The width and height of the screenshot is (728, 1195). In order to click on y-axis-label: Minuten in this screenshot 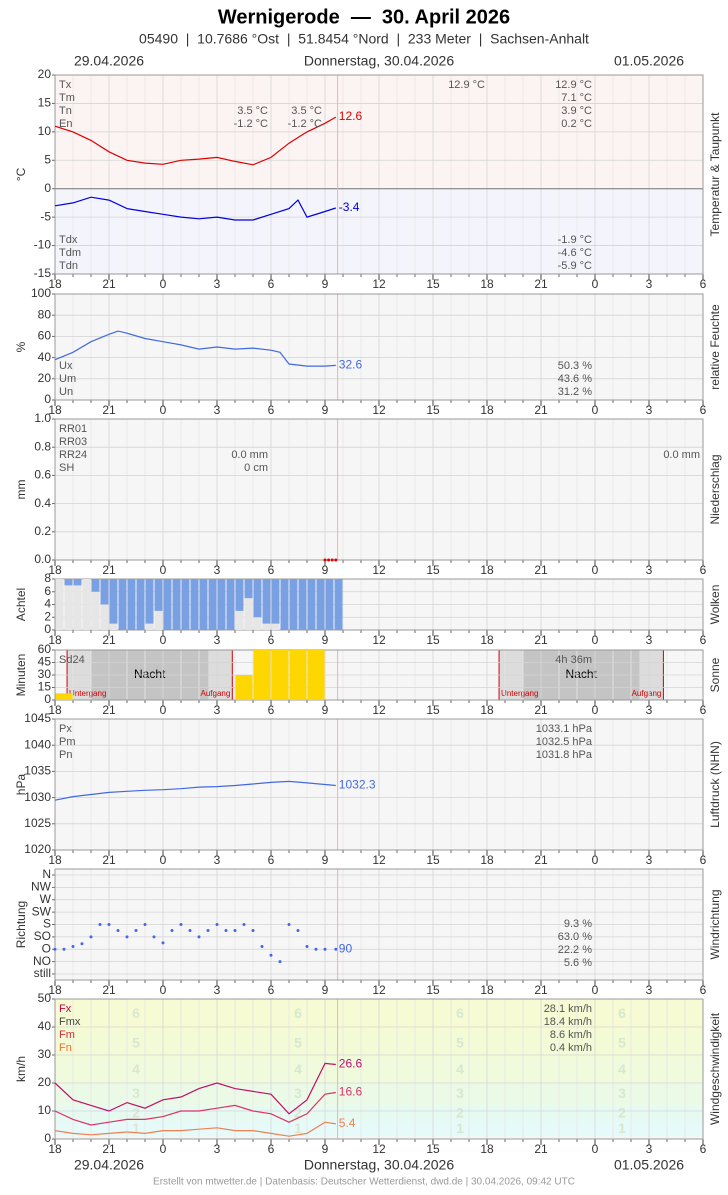, I will do `click(21, 675)`.